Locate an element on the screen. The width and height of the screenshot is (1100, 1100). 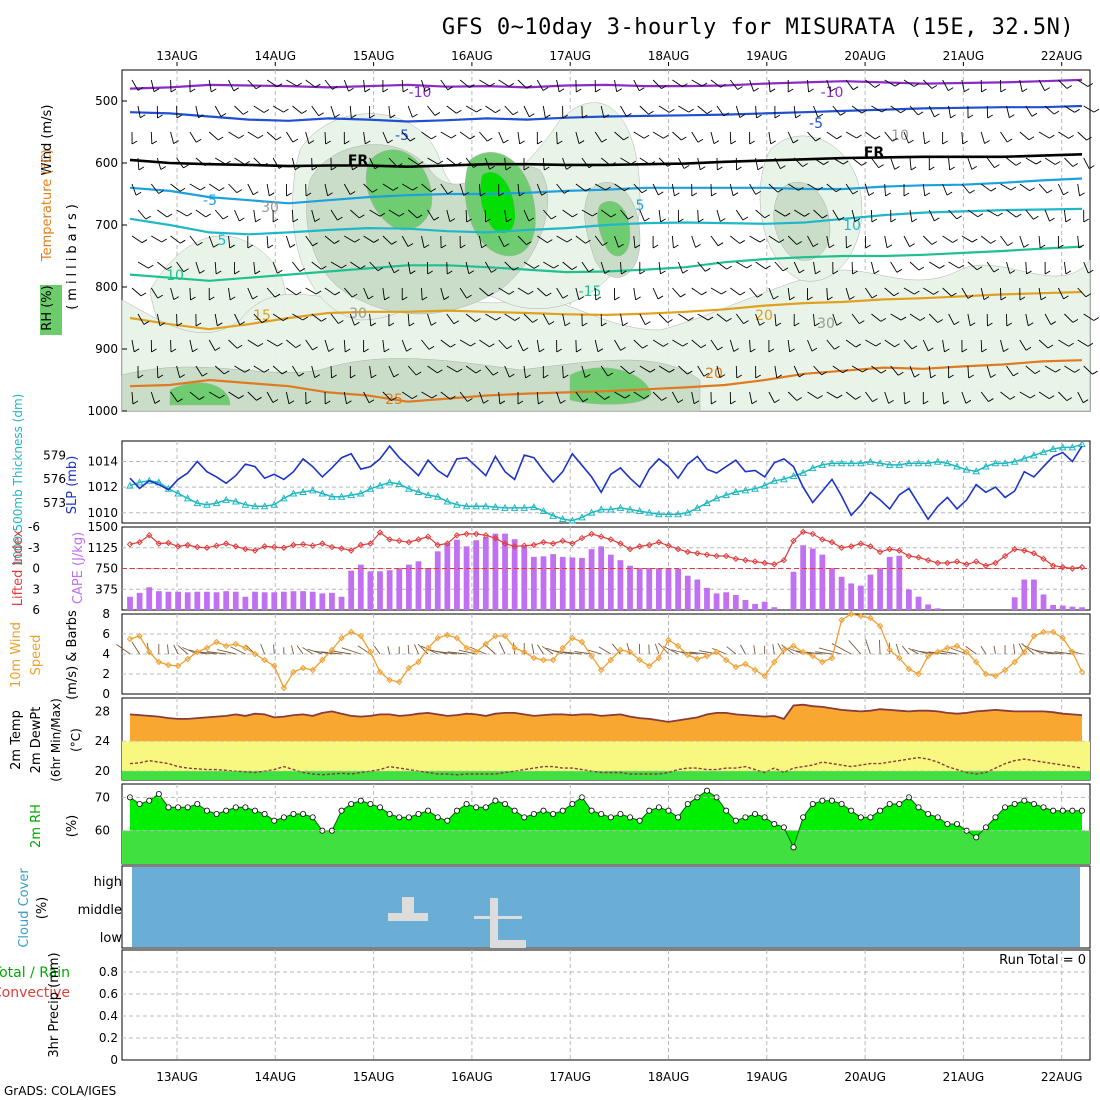
wind-ylabel-a: 10m Wind is located at coordinates (16, 655).